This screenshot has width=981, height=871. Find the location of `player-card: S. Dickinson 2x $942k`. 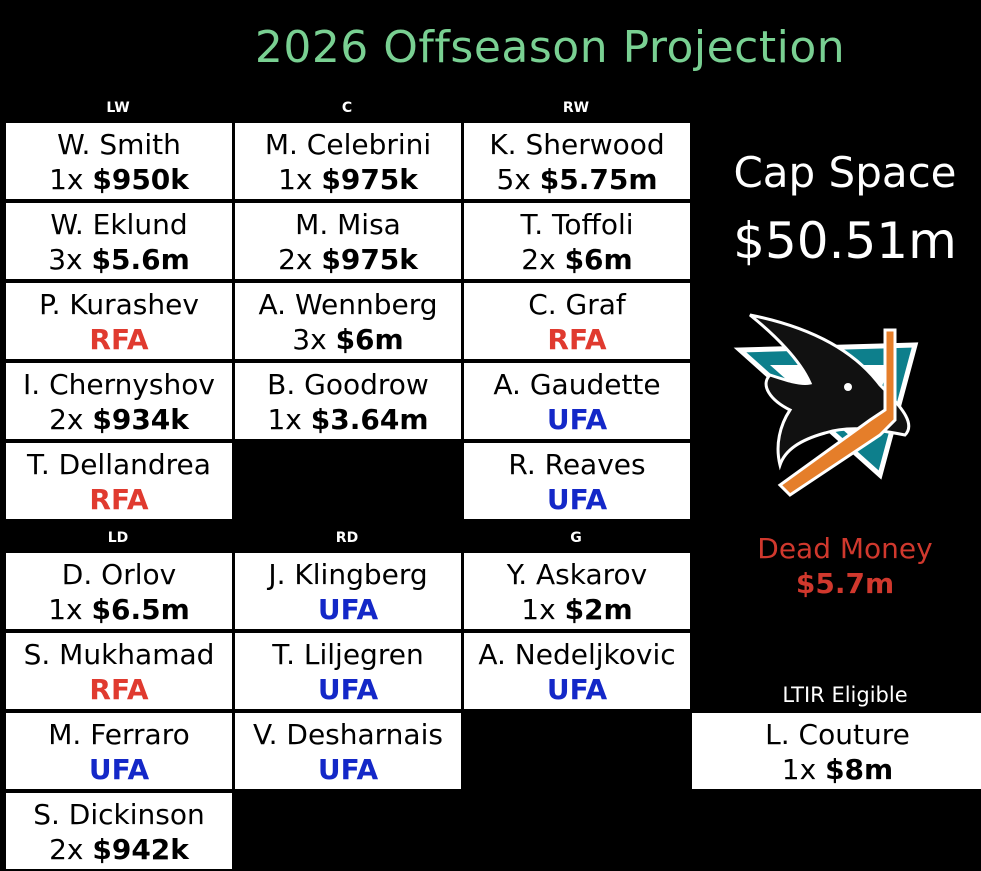

player-card: S. Dickinson 2x $942k is located at coordinates (119, 831).